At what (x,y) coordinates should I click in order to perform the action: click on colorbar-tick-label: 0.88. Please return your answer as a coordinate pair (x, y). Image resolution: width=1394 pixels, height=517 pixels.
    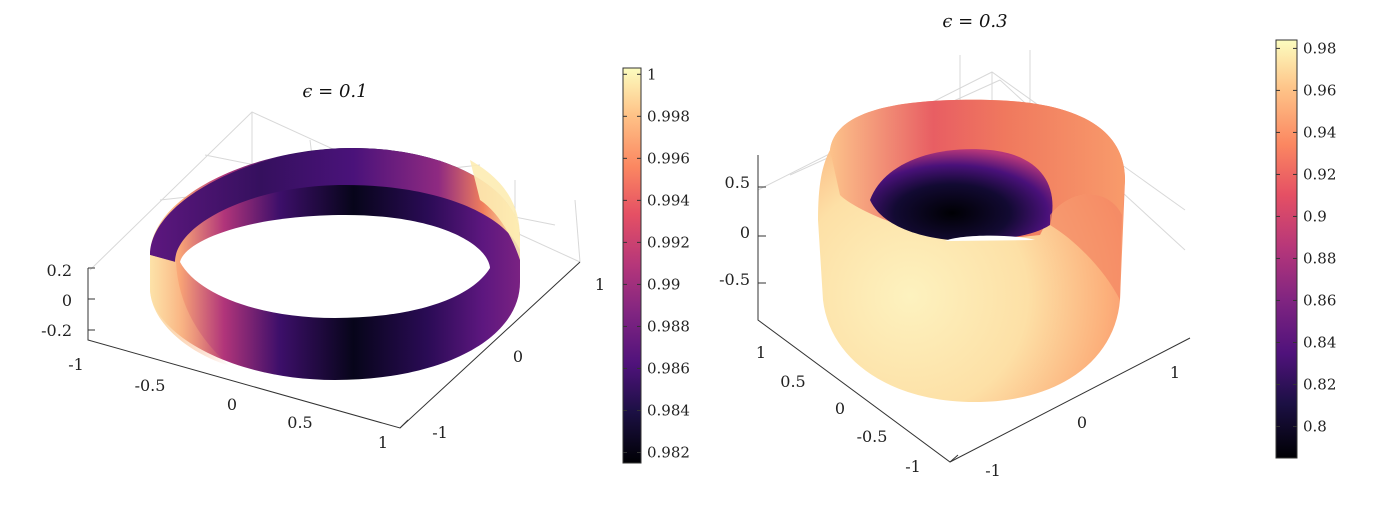
    Looking at the image, I should click on (1319, 258).